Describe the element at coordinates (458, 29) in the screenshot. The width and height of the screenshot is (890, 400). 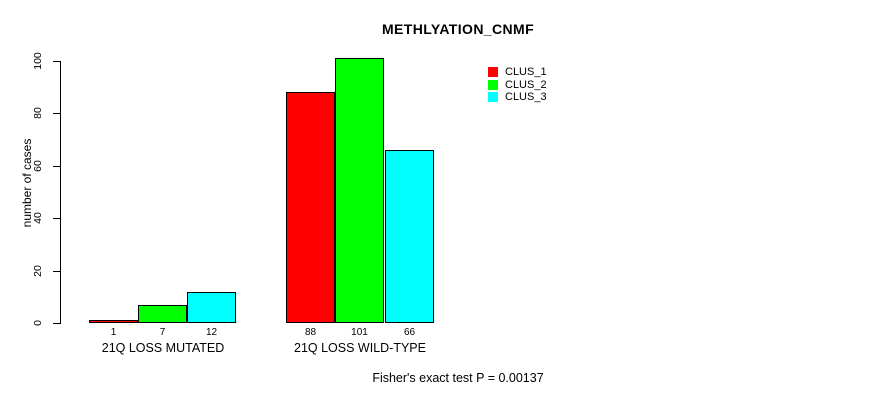
I see `chart-title: METHLYATION_CNMF` at that location.